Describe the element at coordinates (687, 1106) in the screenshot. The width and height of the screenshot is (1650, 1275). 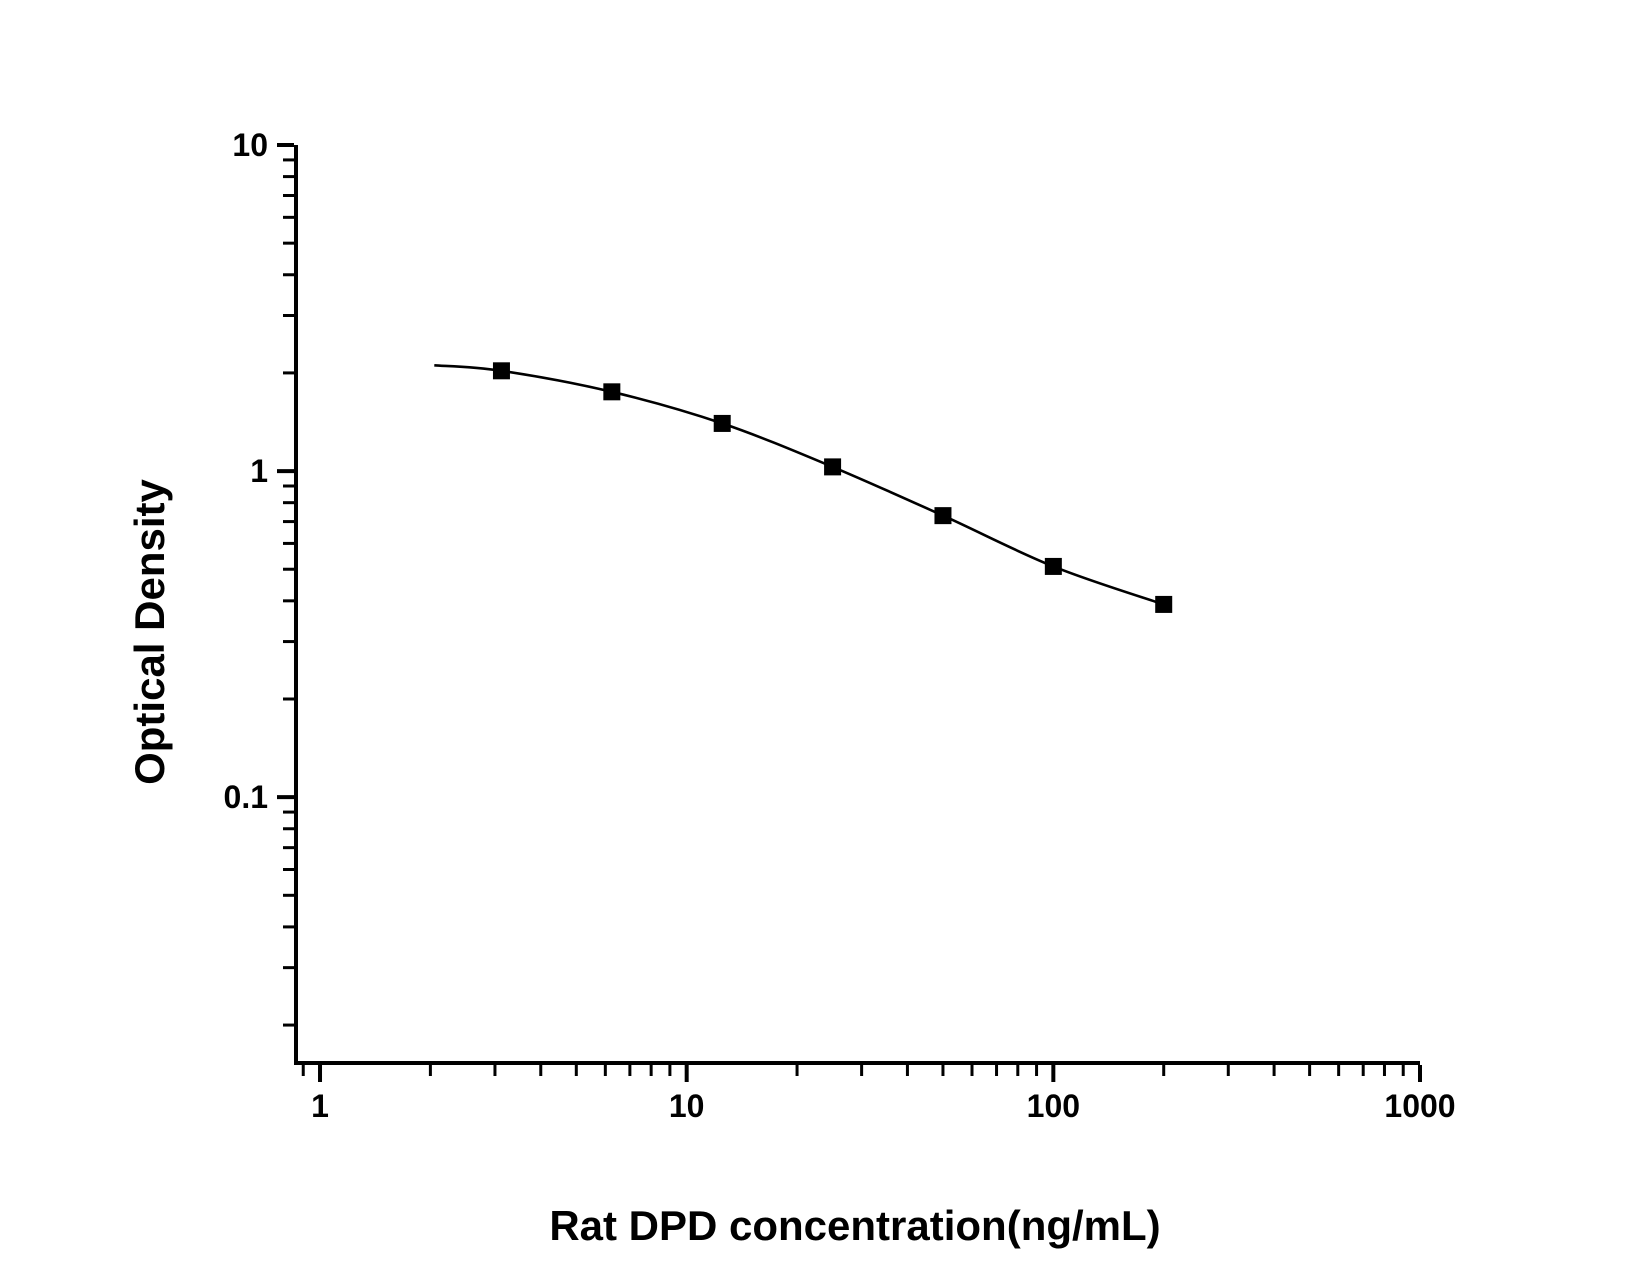
I see `x-tick-label: 10` at that location.